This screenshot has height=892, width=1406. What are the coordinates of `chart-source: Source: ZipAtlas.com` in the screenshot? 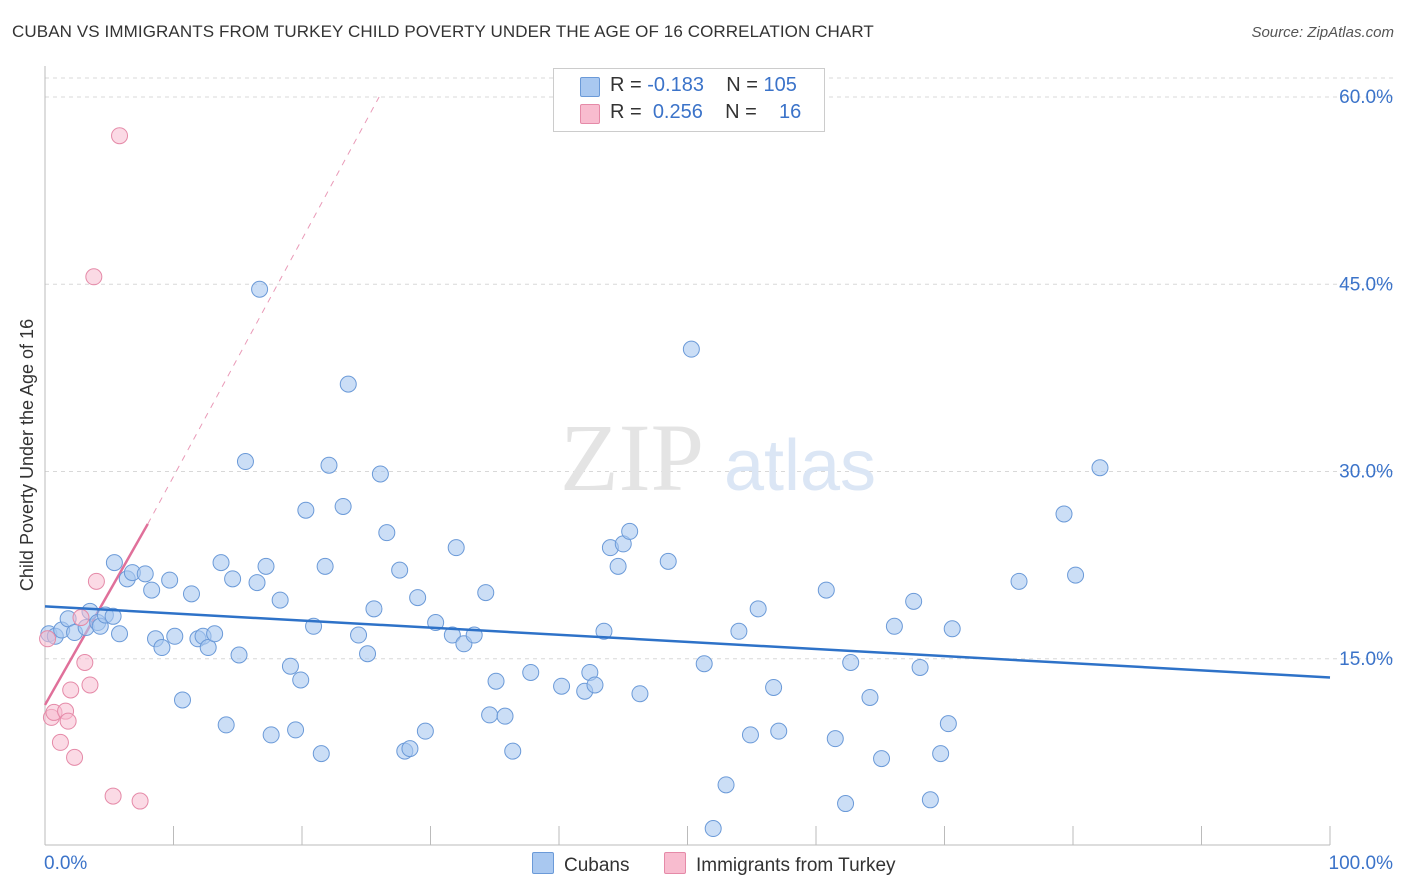 It's located at (1322, 32).